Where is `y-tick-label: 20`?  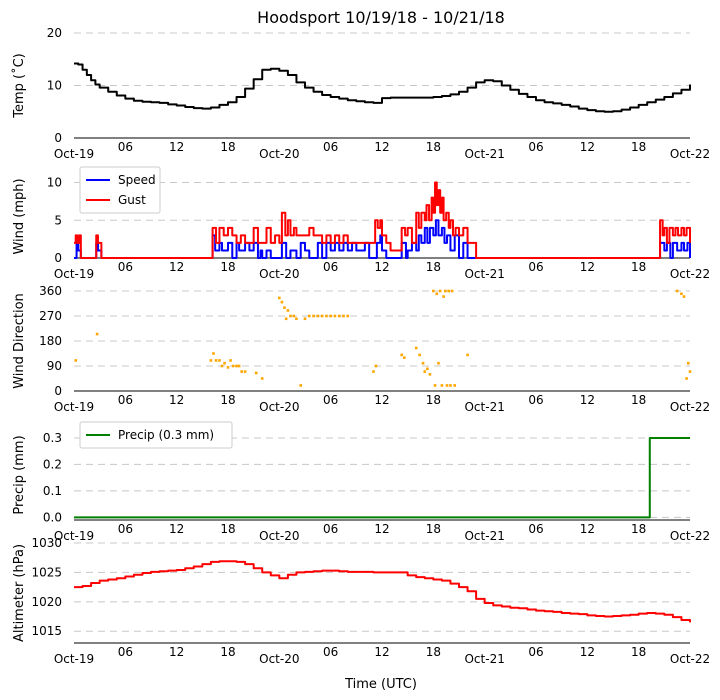
y-tick-label: 20 is located at coordinates (54, 33).